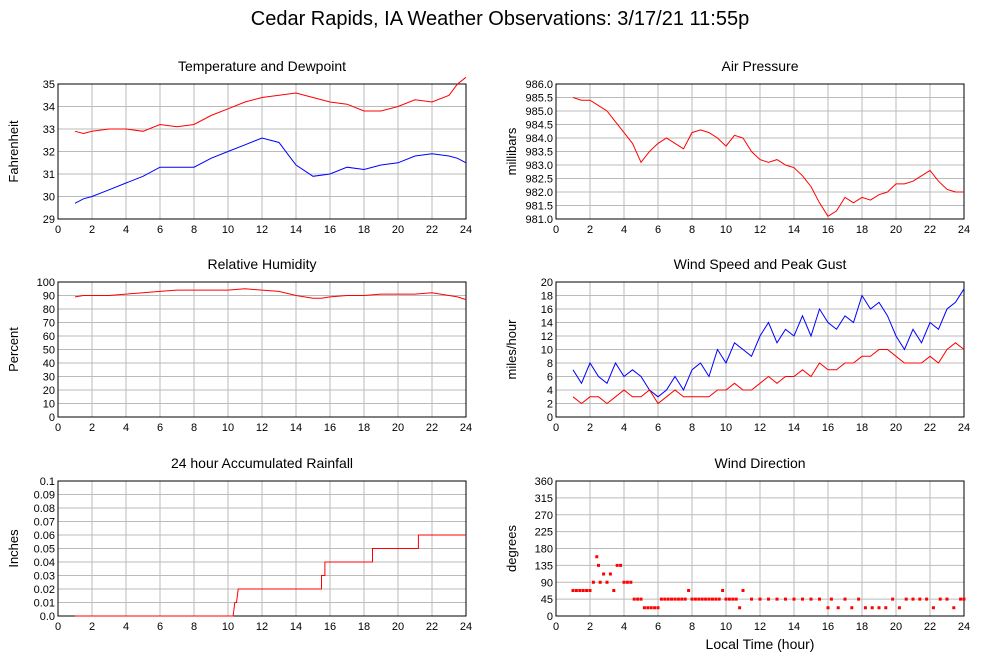  What do you see at coordinates (49, 310) in the screenshot?
I see `rh-y-tick-label: 80` at bounding box center [49, 310].